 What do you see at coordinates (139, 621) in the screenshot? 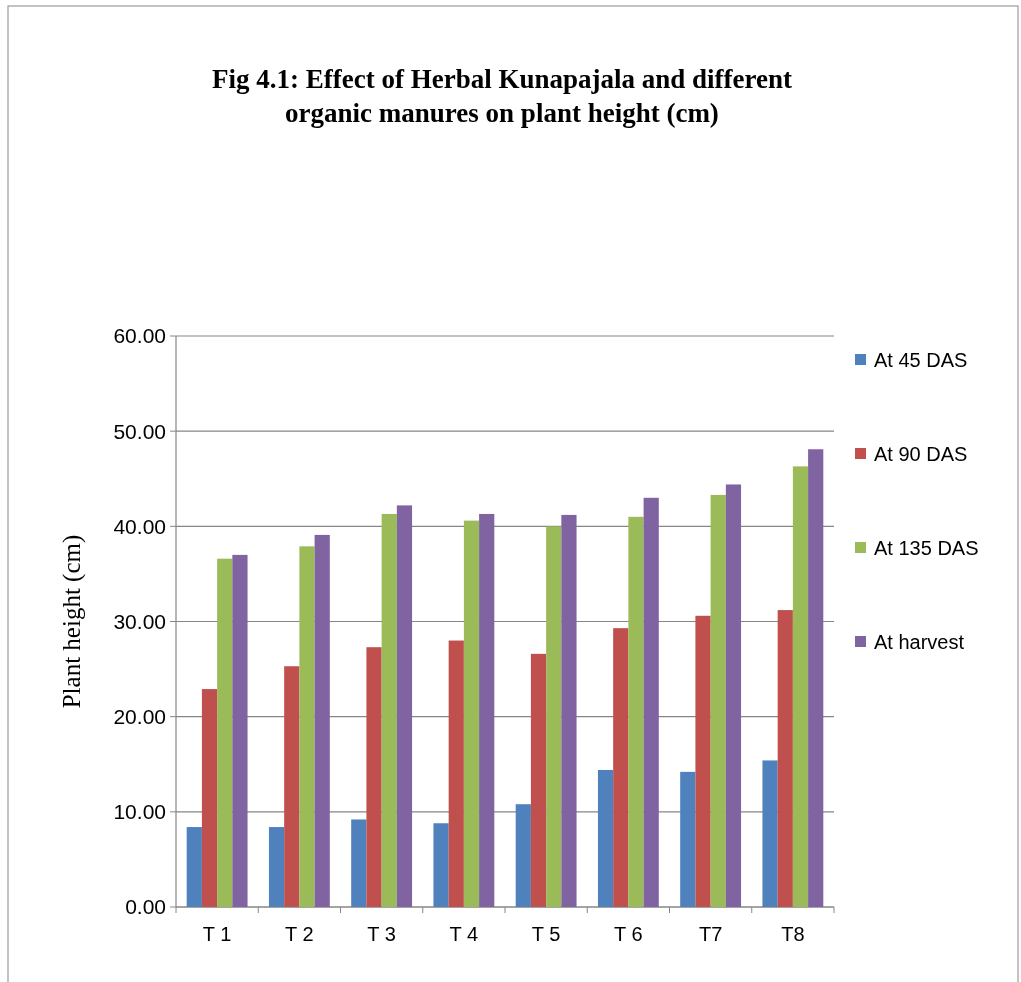
I see `y-tick-label: 30.00` at bounding box center [139, 621].